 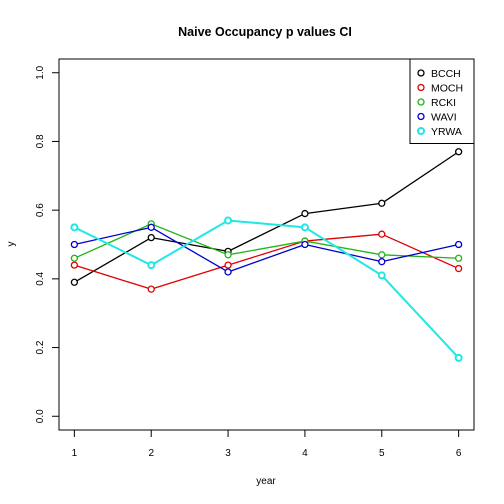 What do you see at coordinates (40, 210) in the screenshot?
I see `y-tick-label: 0.6` at bounding box center [40, 210].